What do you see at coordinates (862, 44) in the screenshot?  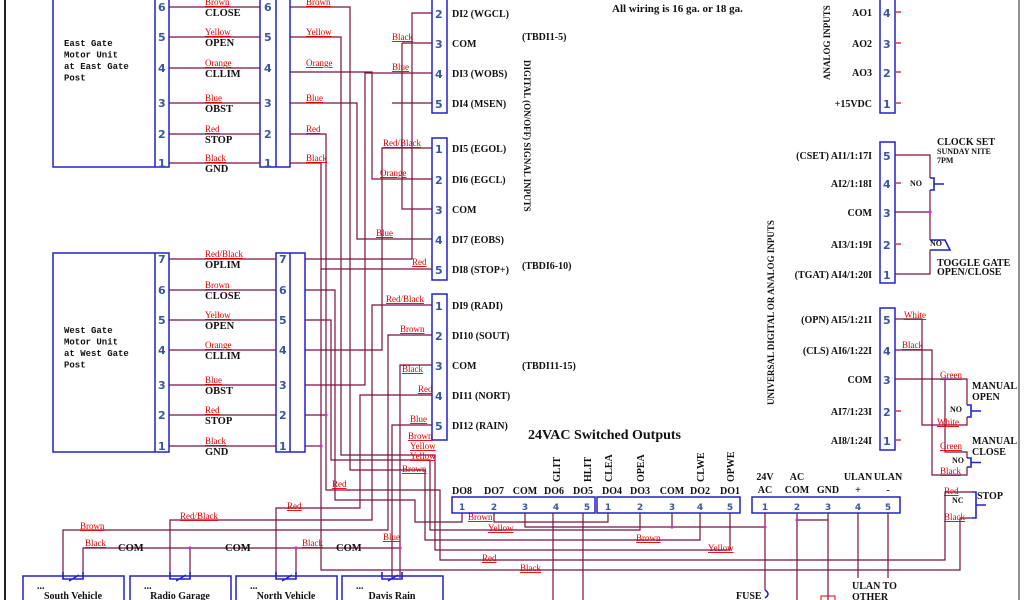 I see `ao-label: AO2` at bounding box center [862, 44].